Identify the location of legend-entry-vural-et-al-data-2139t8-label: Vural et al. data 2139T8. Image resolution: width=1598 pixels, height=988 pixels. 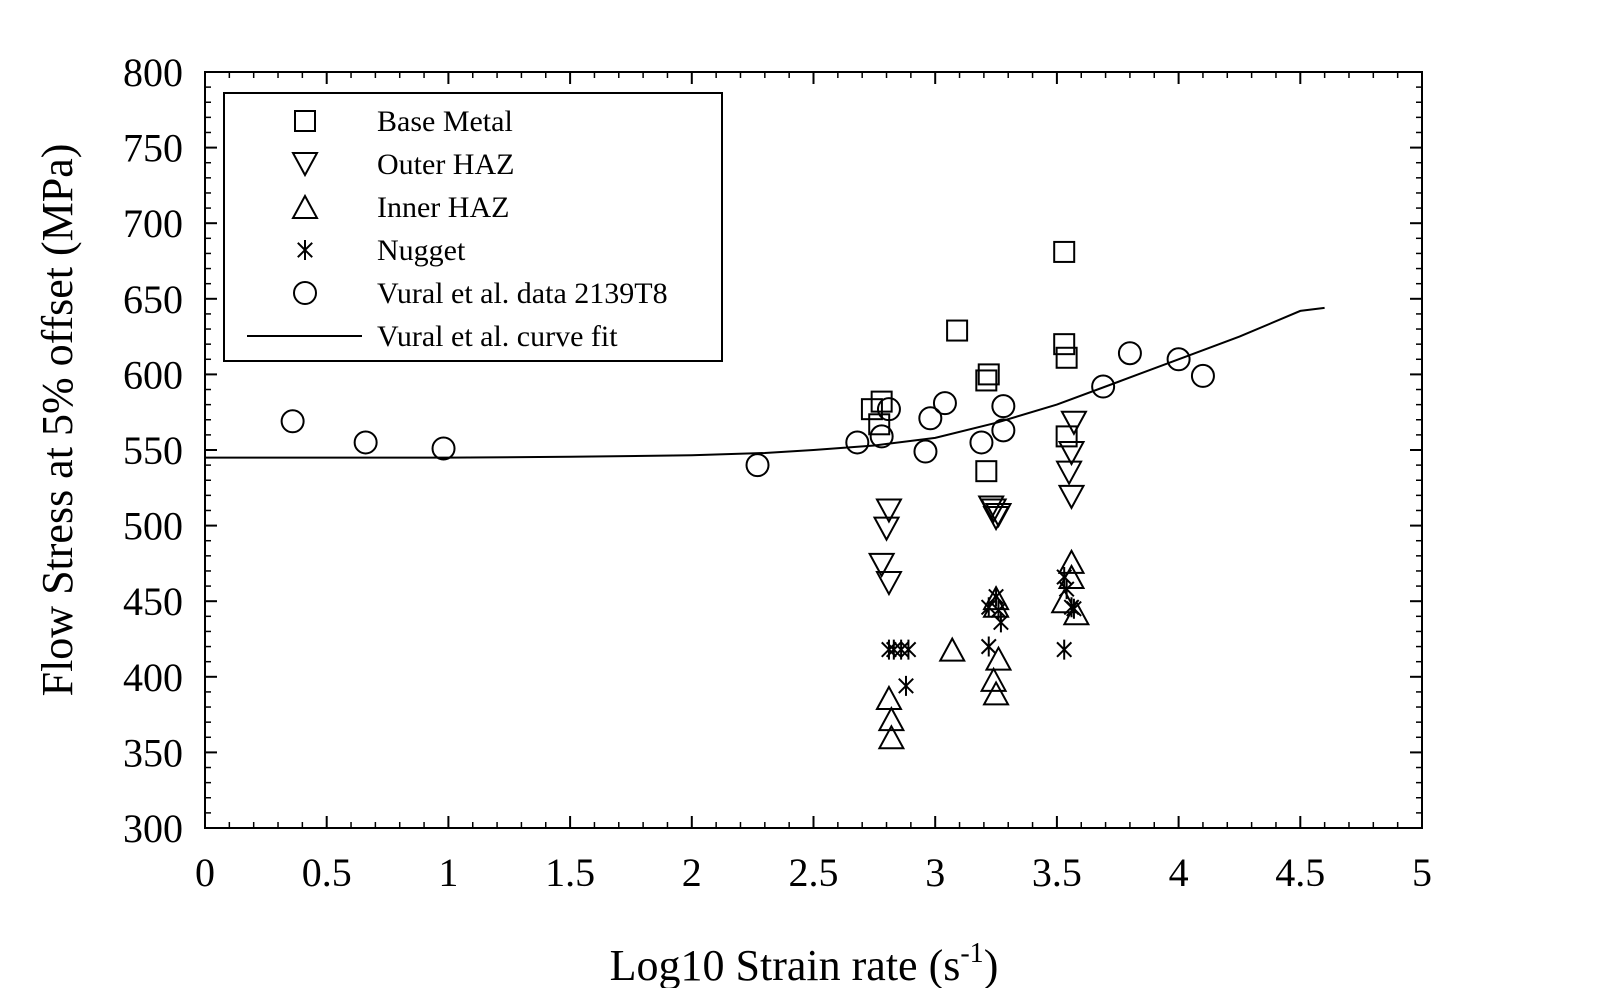
(522, 293).